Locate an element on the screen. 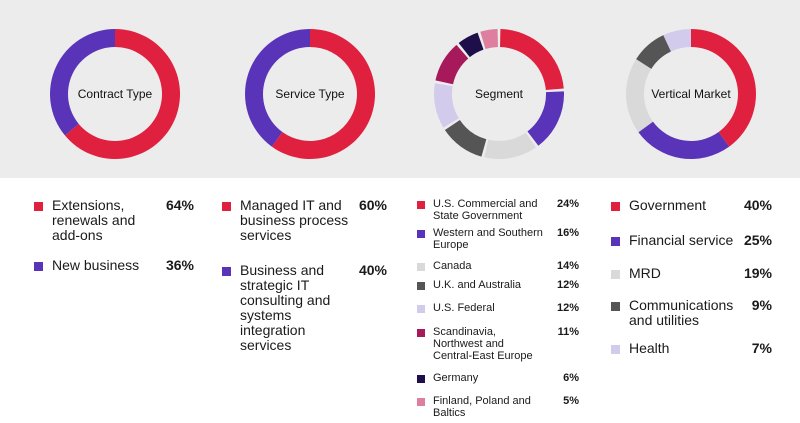 This screenshot has width=800, height=423. legend-label: Extensions, renewals and add-ons is located at coordinates (94, 220).